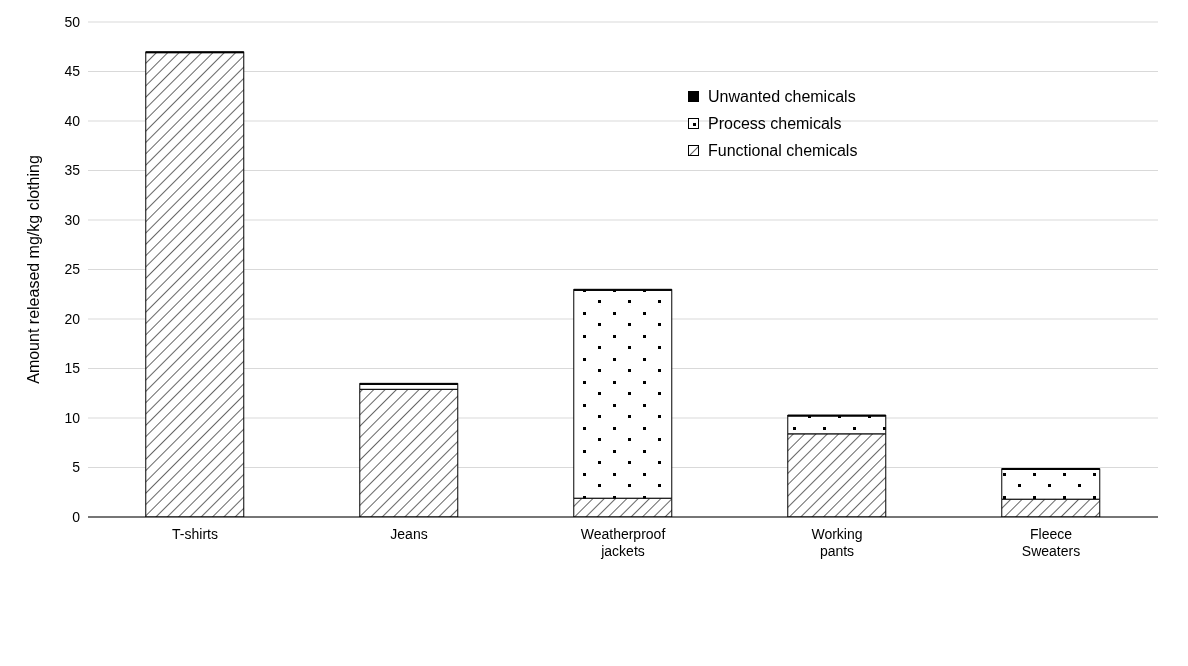 This screenshot has width=1188, height=666. Describe the element at coordinates (72, 120) in the screenshot. I see `y-tick-label: 40` at that location.